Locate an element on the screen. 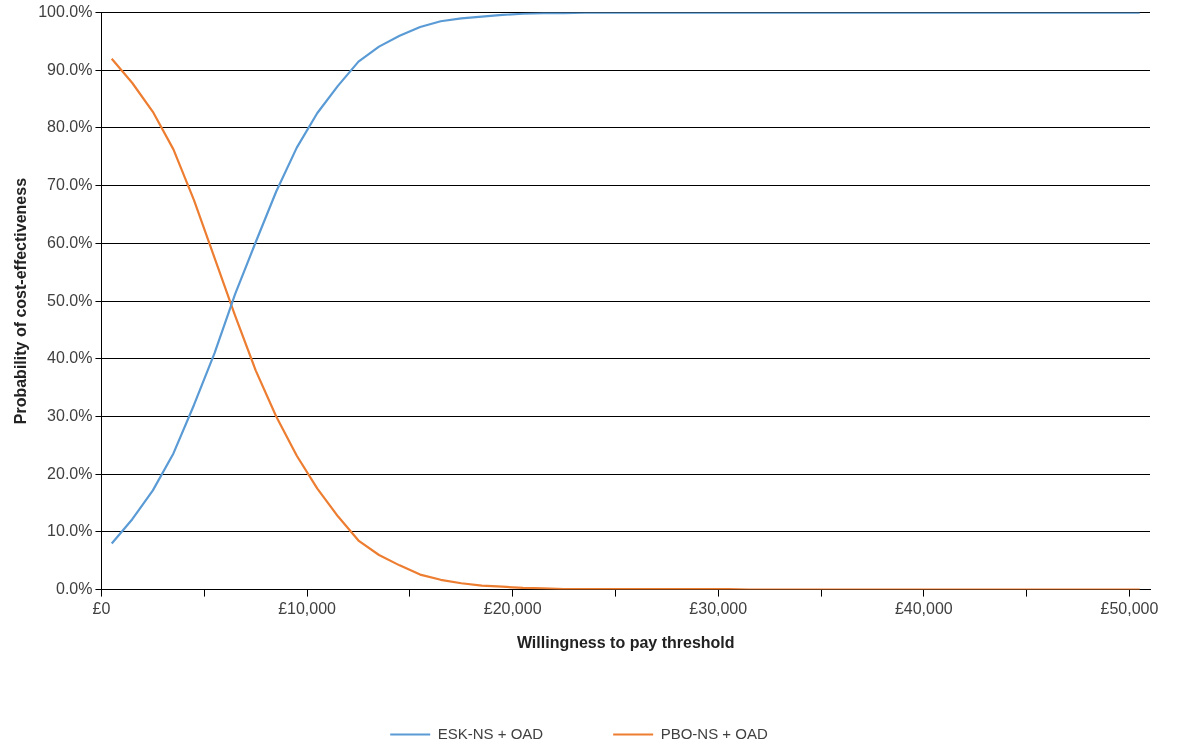  legend-label: PBO-NS + OAD is located at coordinates (714, 733).